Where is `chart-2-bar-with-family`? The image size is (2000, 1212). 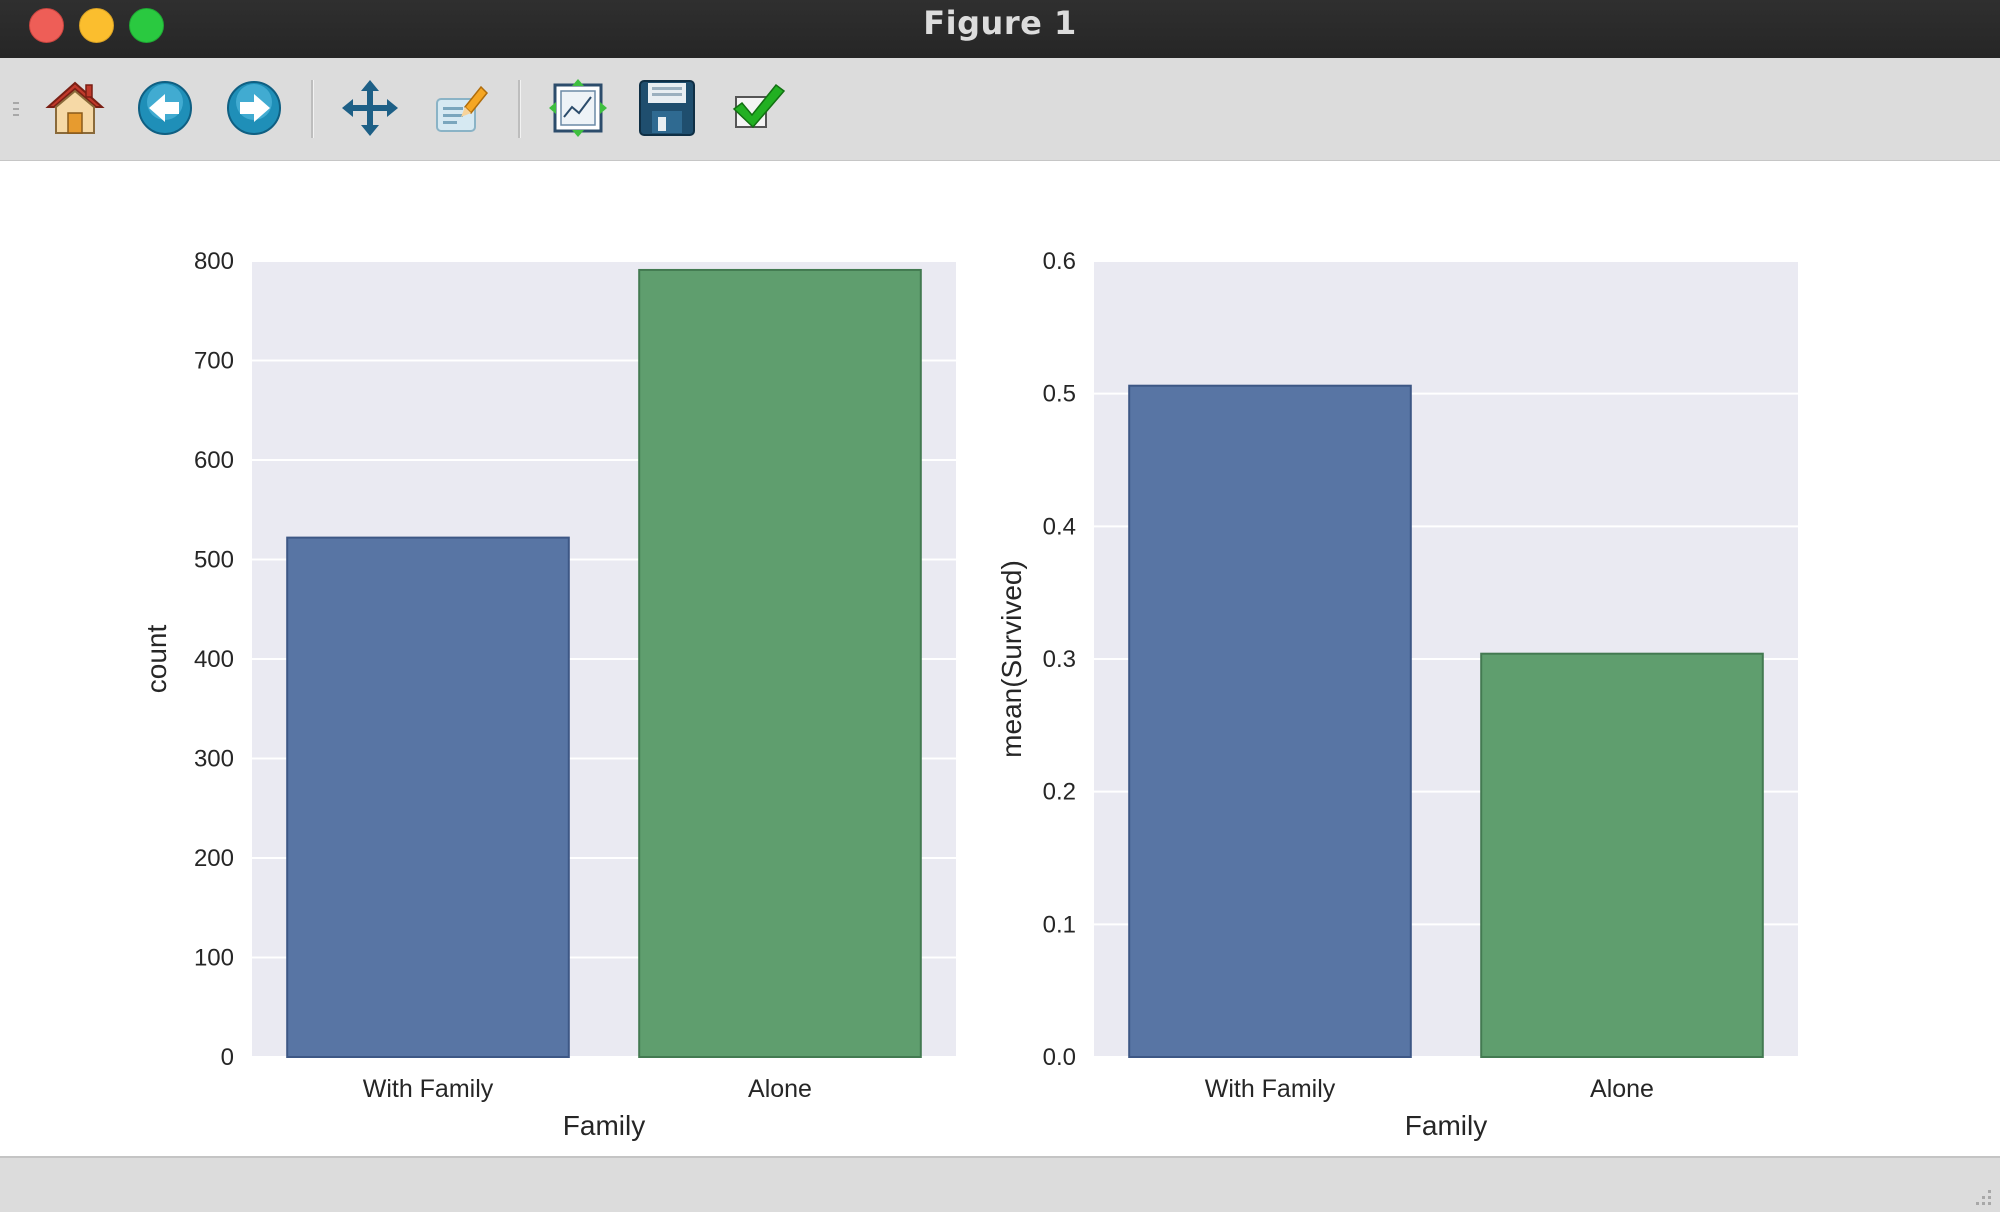
chart-2-bar-with-family is located at coordinates (1270, 721).